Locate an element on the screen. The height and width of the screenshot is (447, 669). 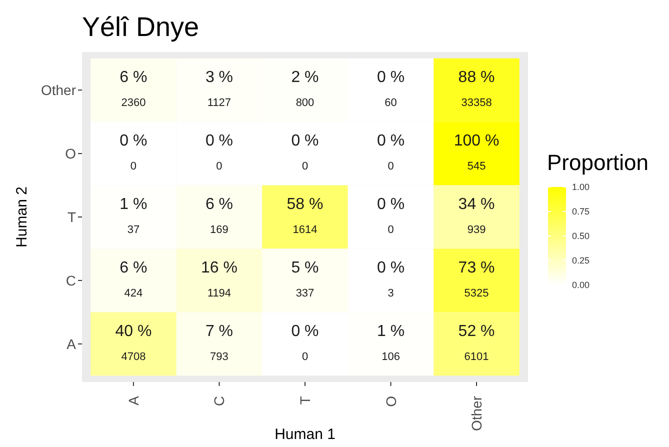
color-bar-label: 0.50 is located at coordinates (581, 236).